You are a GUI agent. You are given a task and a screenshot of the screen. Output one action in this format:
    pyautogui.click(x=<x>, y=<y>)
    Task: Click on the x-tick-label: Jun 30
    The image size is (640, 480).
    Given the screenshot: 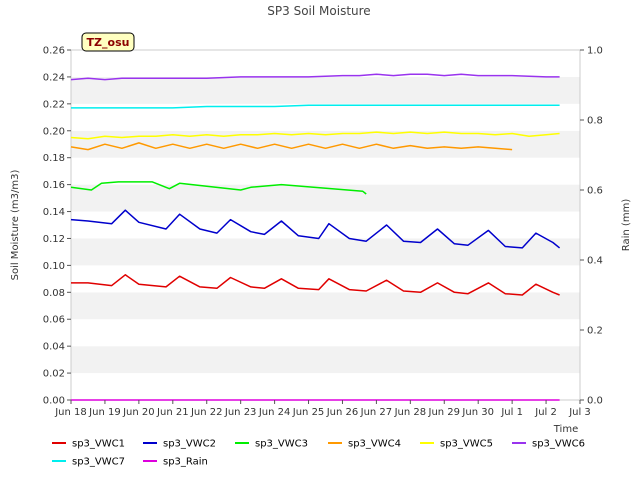 What is the action you would take?
    pyautogui.click(x=477, y=412)
    